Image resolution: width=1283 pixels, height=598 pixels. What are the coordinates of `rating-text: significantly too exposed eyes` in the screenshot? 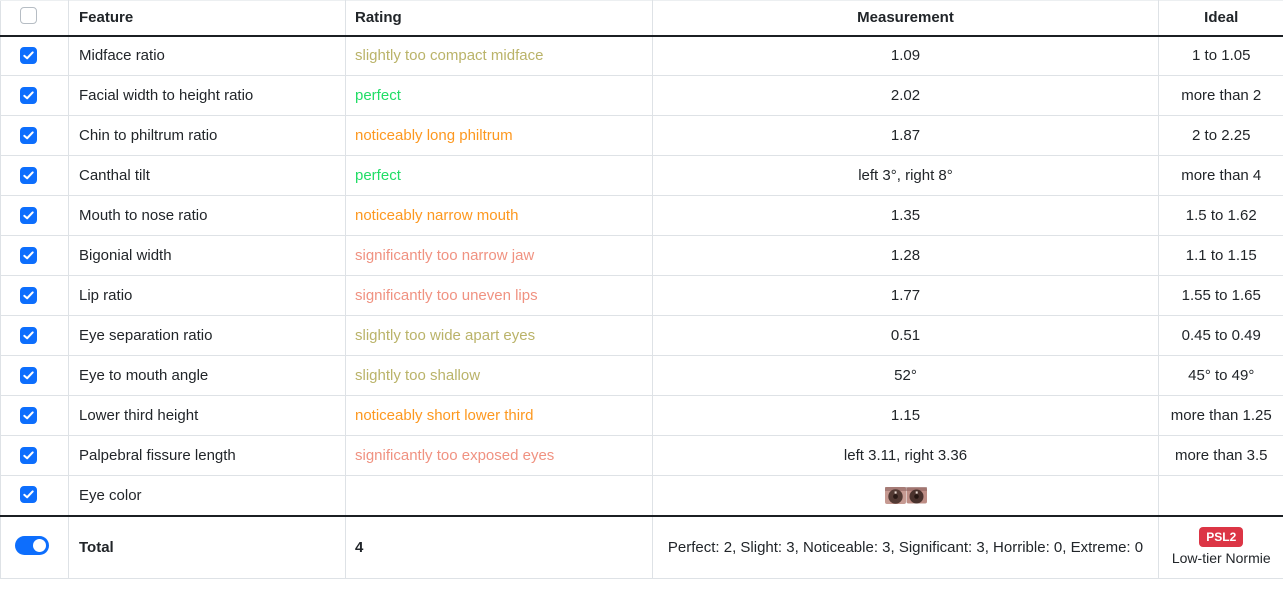 It's located at (499, 455).